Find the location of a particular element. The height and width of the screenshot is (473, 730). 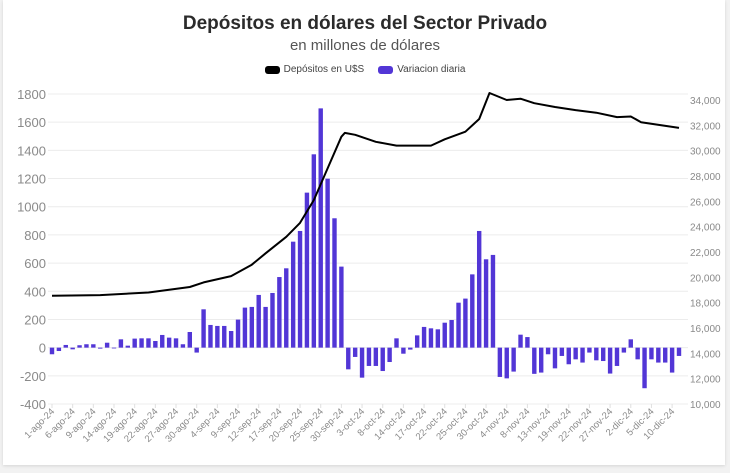

right-tick-label: 10,000 is located at coordinates (705, 405).